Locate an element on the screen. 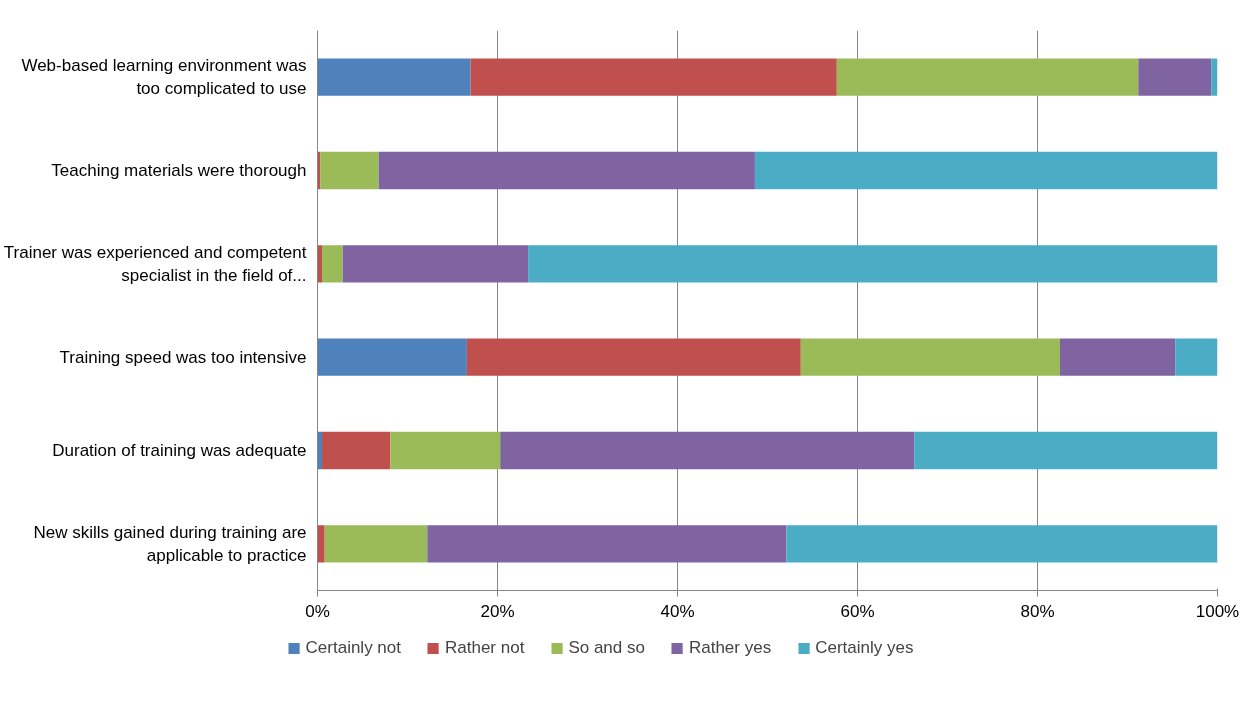  legend-label: Certainly not is located at coordinates (353, 648).